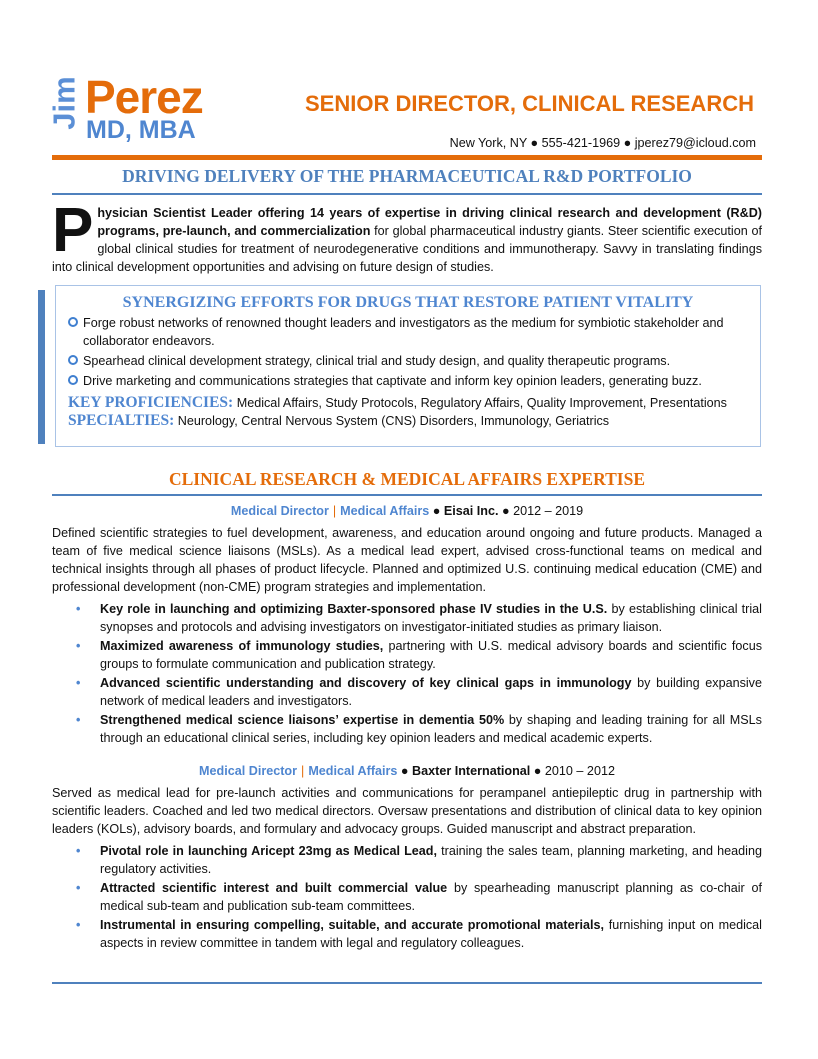 This screenshot has width=818, height=1059. Describe the element at coordinates (73, 230) in the screenshot. I see `drop-cap: P` at that location.